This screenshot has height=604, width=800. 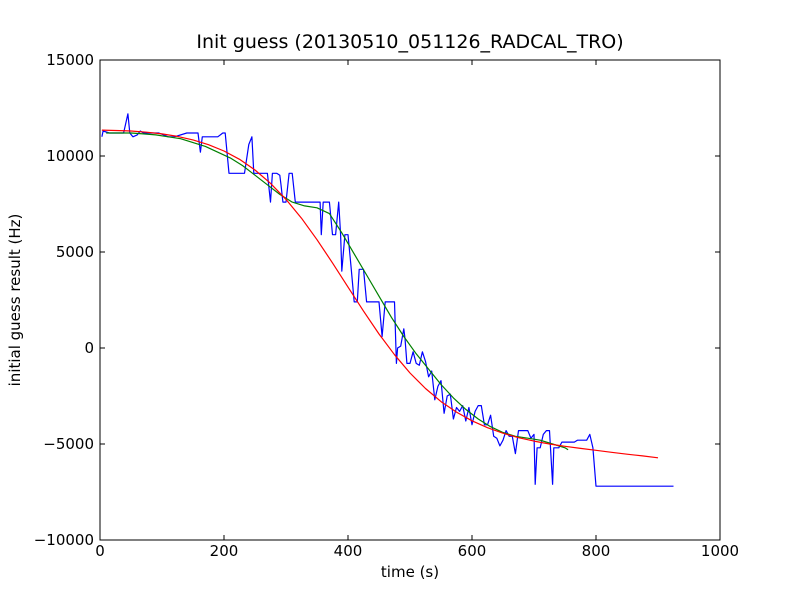 What do you see at coordinates (70, 156) in the screenshot?
I see `y-tick-label: 10000` at bounding box center [70, 156].